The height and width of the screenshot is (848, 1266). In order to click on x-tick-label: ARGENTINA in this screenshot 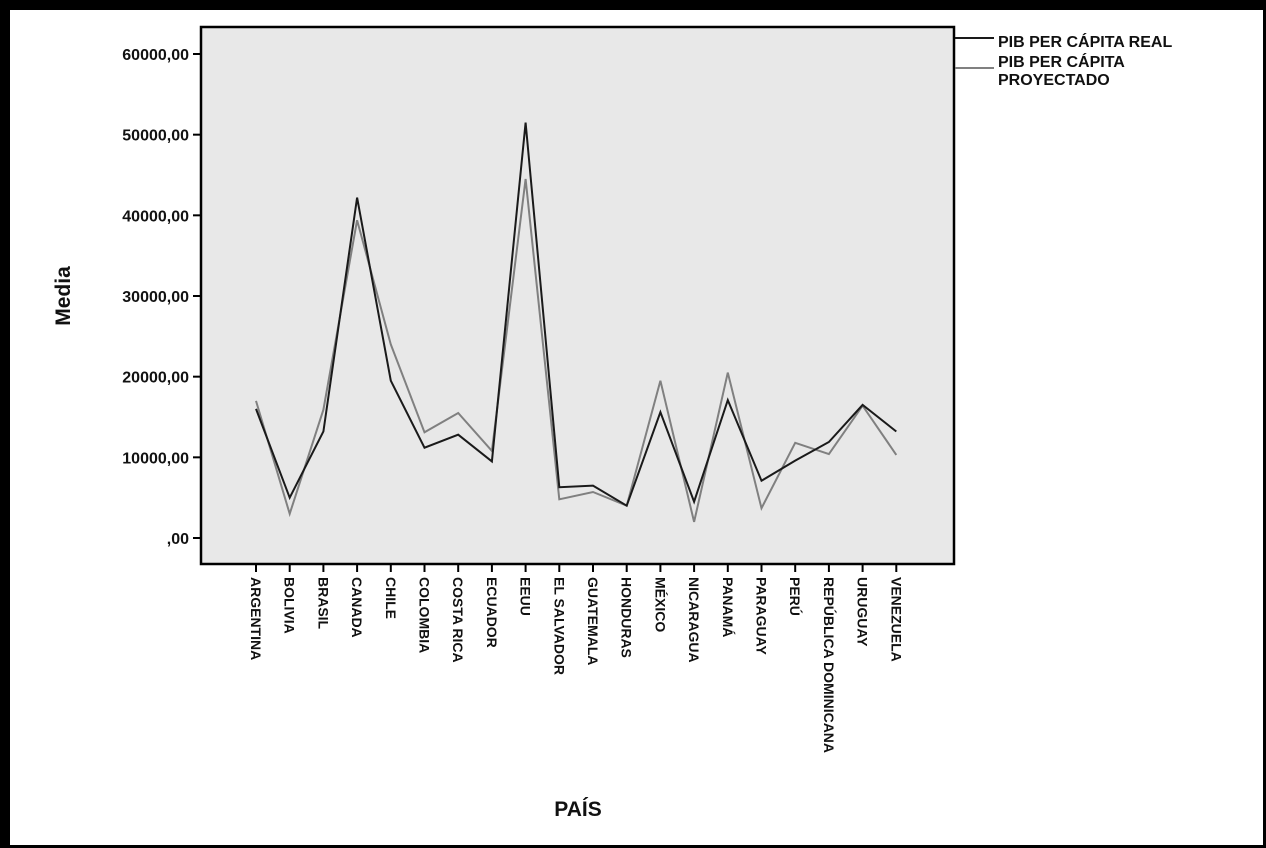, I will do `click(256, 618)`.